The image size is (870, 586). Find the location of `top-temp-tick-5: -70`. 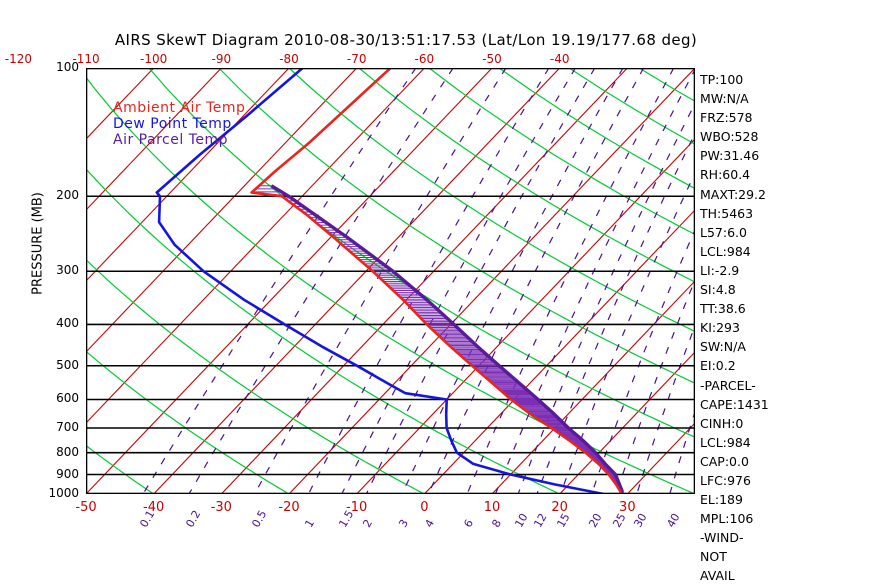

top-temp-tick-5: -70 is located at coordinates (357, 59).